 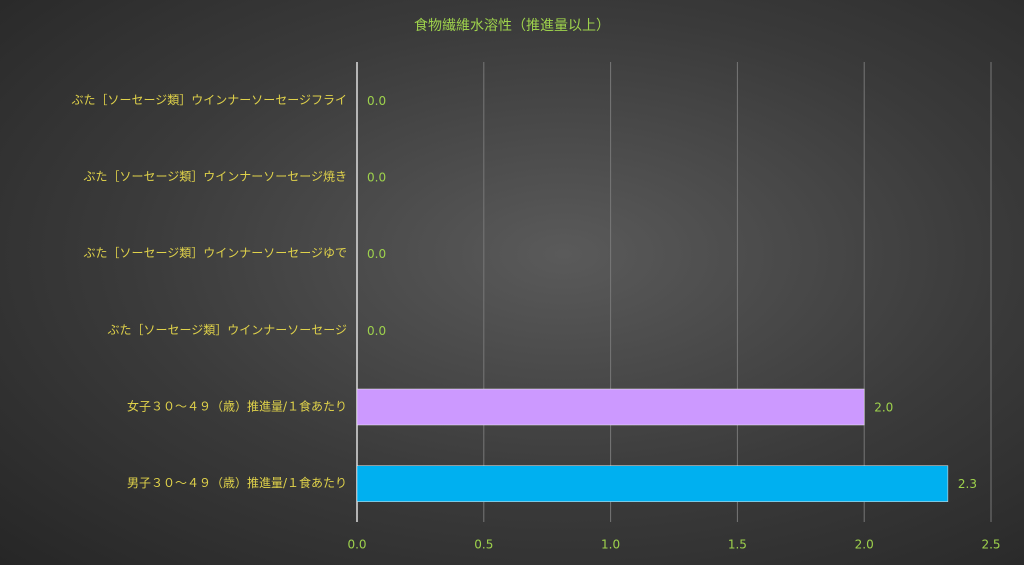 I want to click on x-tick-label: 0.0, so click(x=356, y=545).